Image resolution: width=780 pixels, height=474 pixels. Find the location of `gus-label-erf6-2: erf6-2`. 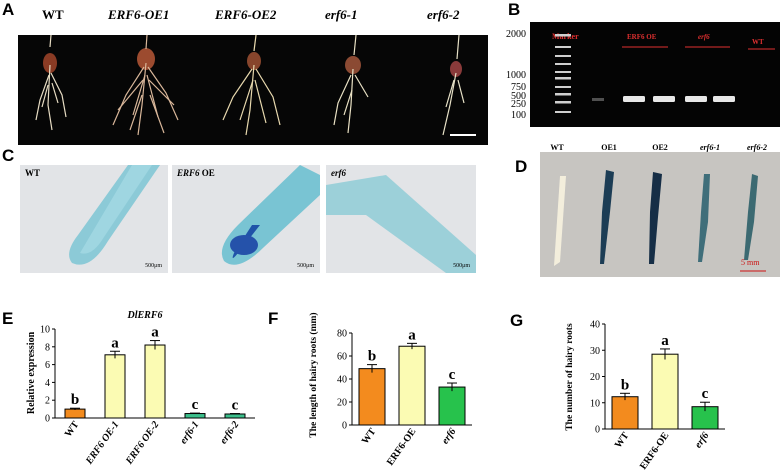

gus-label-erf6-2: erf6-2 is located at coordinates (757, 147).